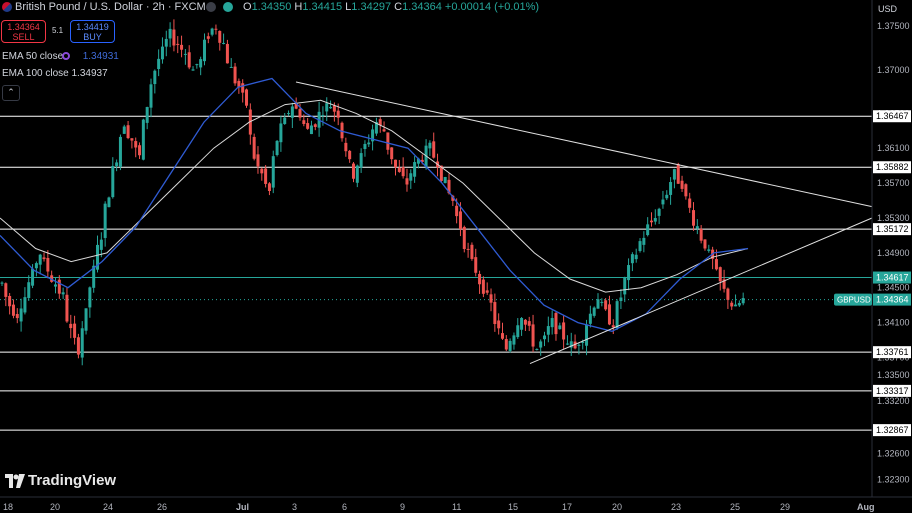  What do you see at coordinates (439, 507) in the screenshot?
I see `time-axis: 18 20 24 26 Jul 3 6 9 11 15 17 20 23 25 29 Aug` at bounding box center [439, 507].